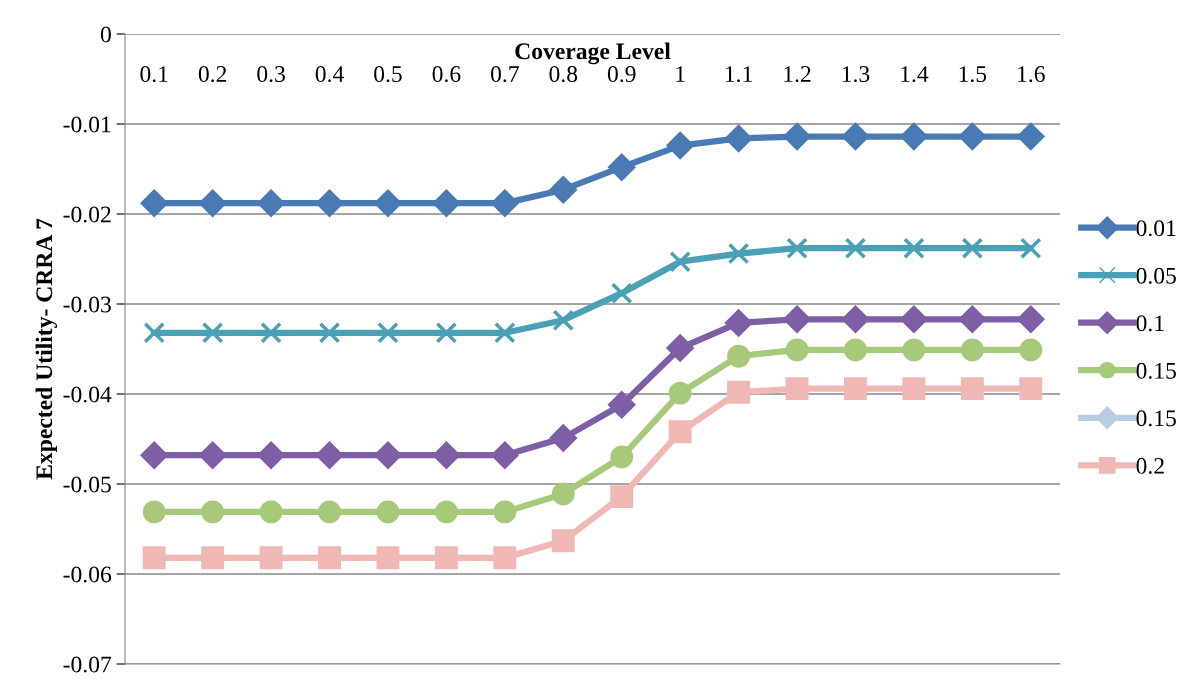 The image size is (1204, 681). I want to click on y-tick-label: 0, so click(105, 34).